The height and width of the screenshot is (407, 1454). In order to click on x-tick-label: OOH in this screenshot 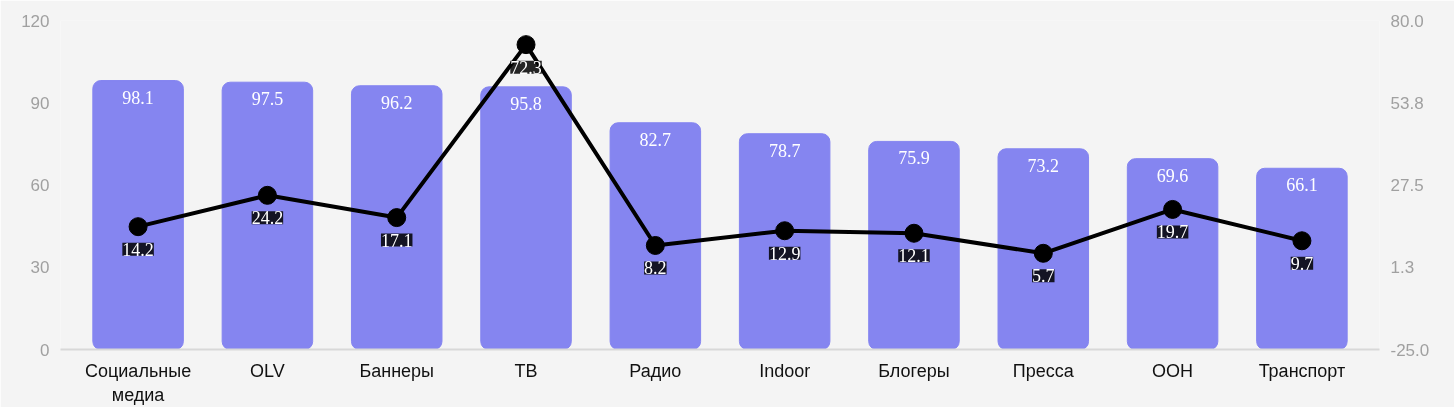, I will do `click(1173, 370)`.